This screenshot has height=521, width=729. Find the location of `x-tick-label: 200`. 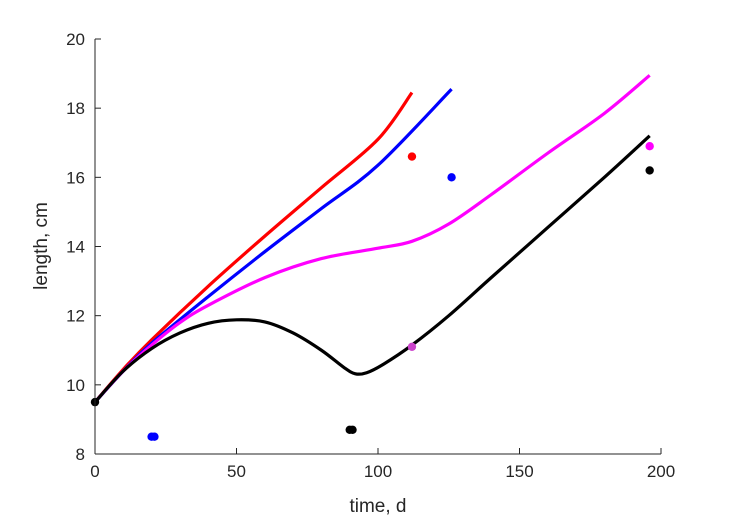

x-tick-label: 200 is located at coordinates (661, 471).